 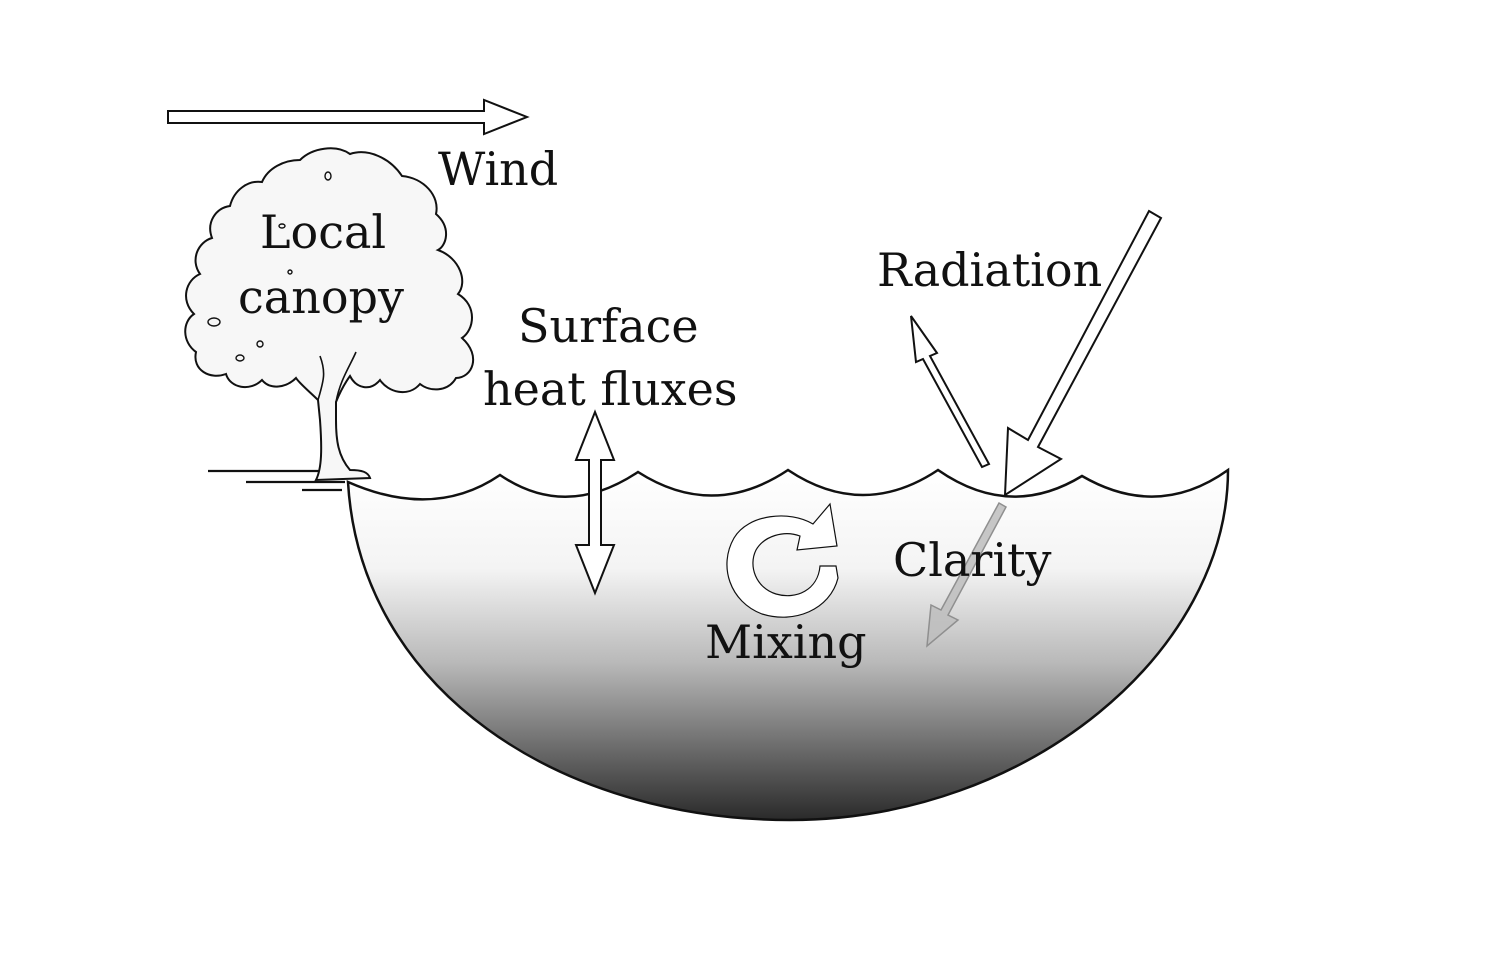 I want to click on local-canopy-label-line2: canopy, so click(x=321, y=297).